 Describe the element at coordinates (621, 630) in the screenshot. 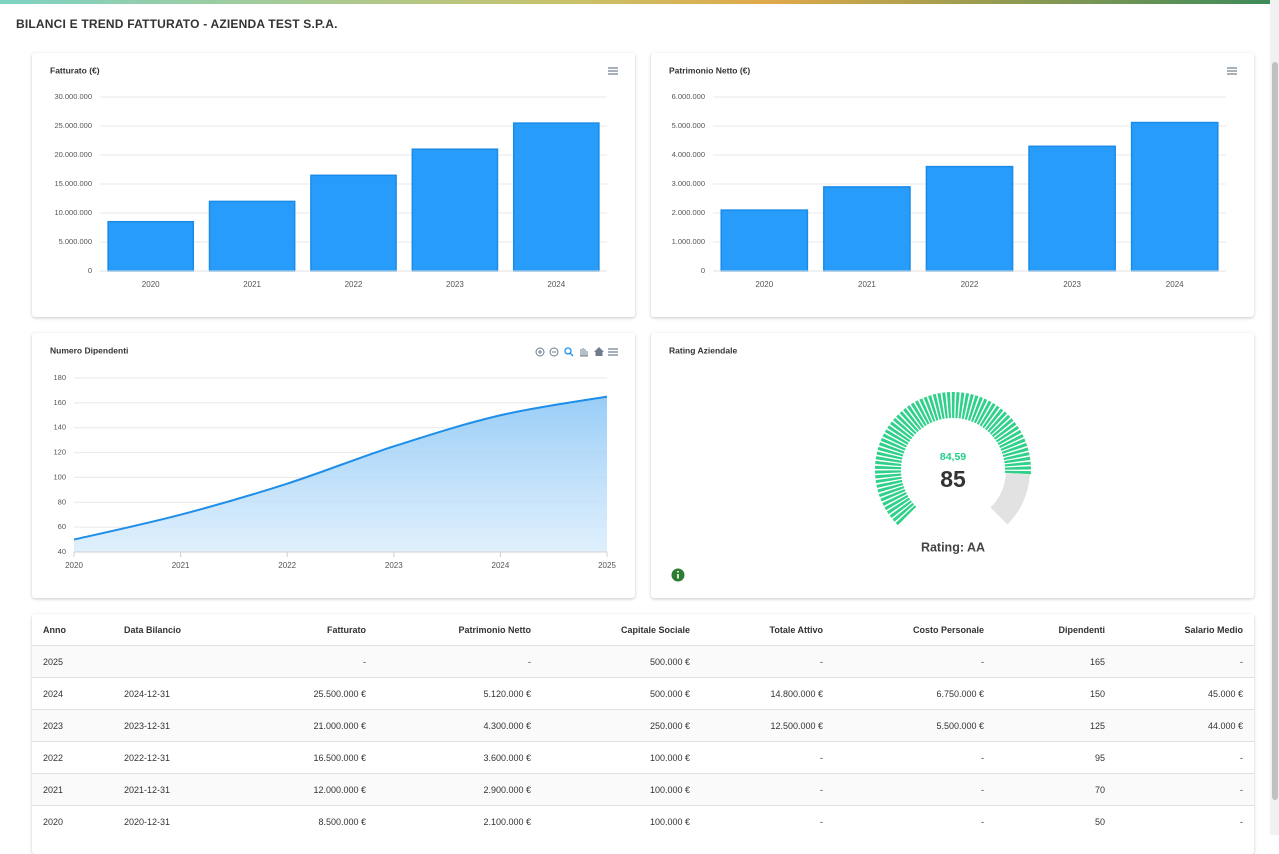

I see `column-header: Capitale Sociale` at that location.